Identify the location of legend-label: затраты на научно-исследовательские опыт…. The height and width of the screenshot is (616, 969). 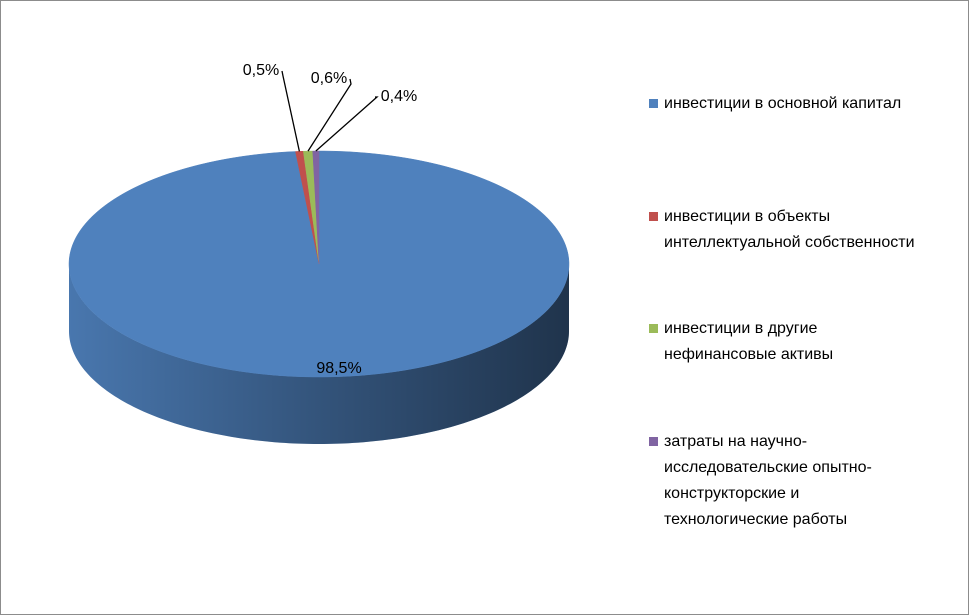
(768, 480).